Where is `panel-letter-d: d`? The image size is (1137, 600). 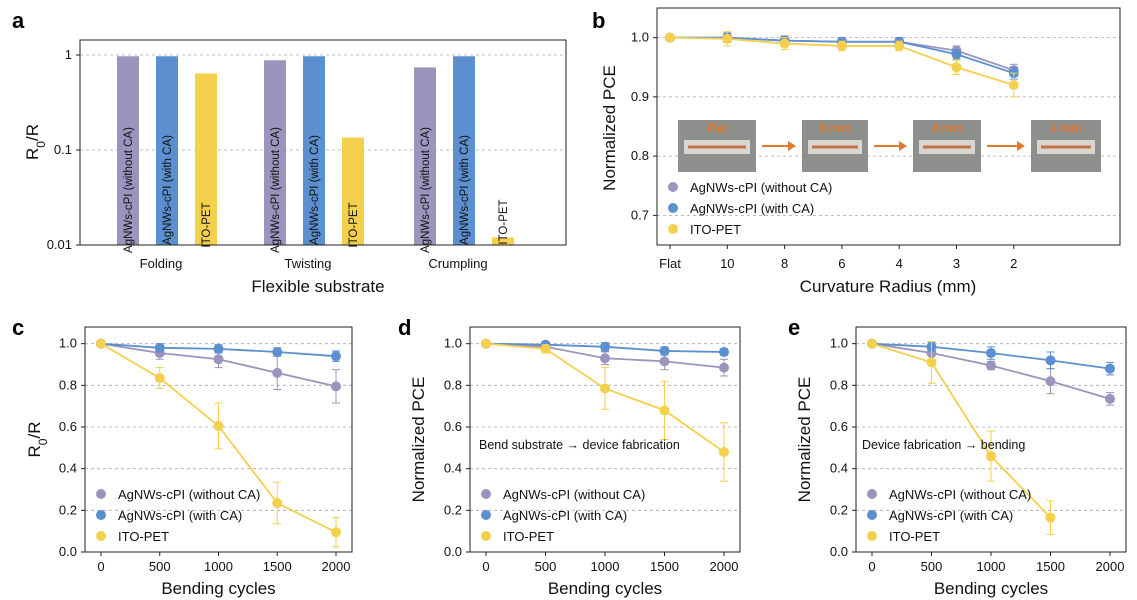 panel-letter-d: d is located at coordinates (404, 327).